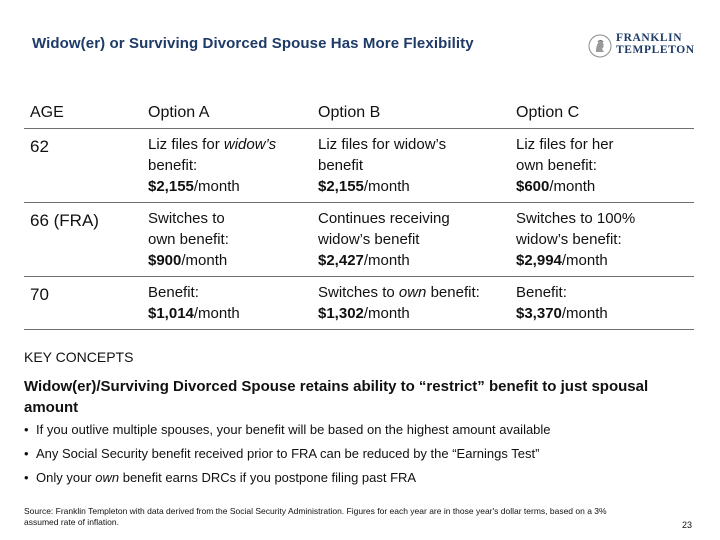 The width and height of the screenshot is (720, 540). Describe the element at coordinates (83, 165) in the screenshot. I see `age-cell: 62` at that location.